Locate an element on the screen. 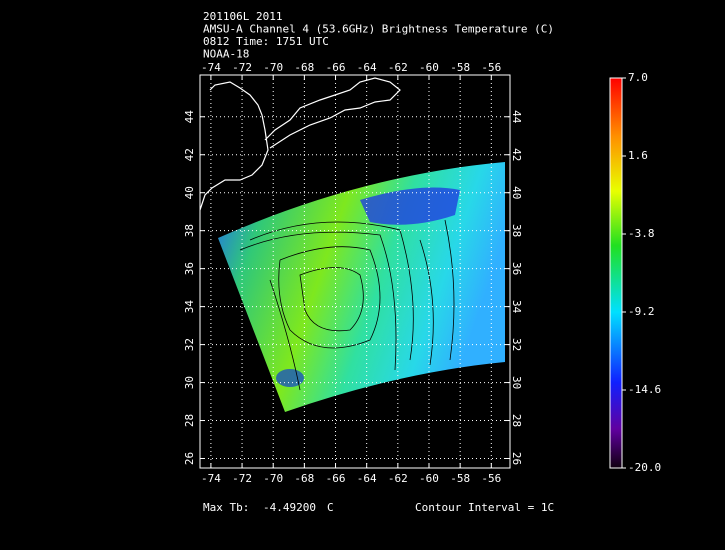 This screenshot has width=725, height=550. cold-region is located at coordinates (410, 206).